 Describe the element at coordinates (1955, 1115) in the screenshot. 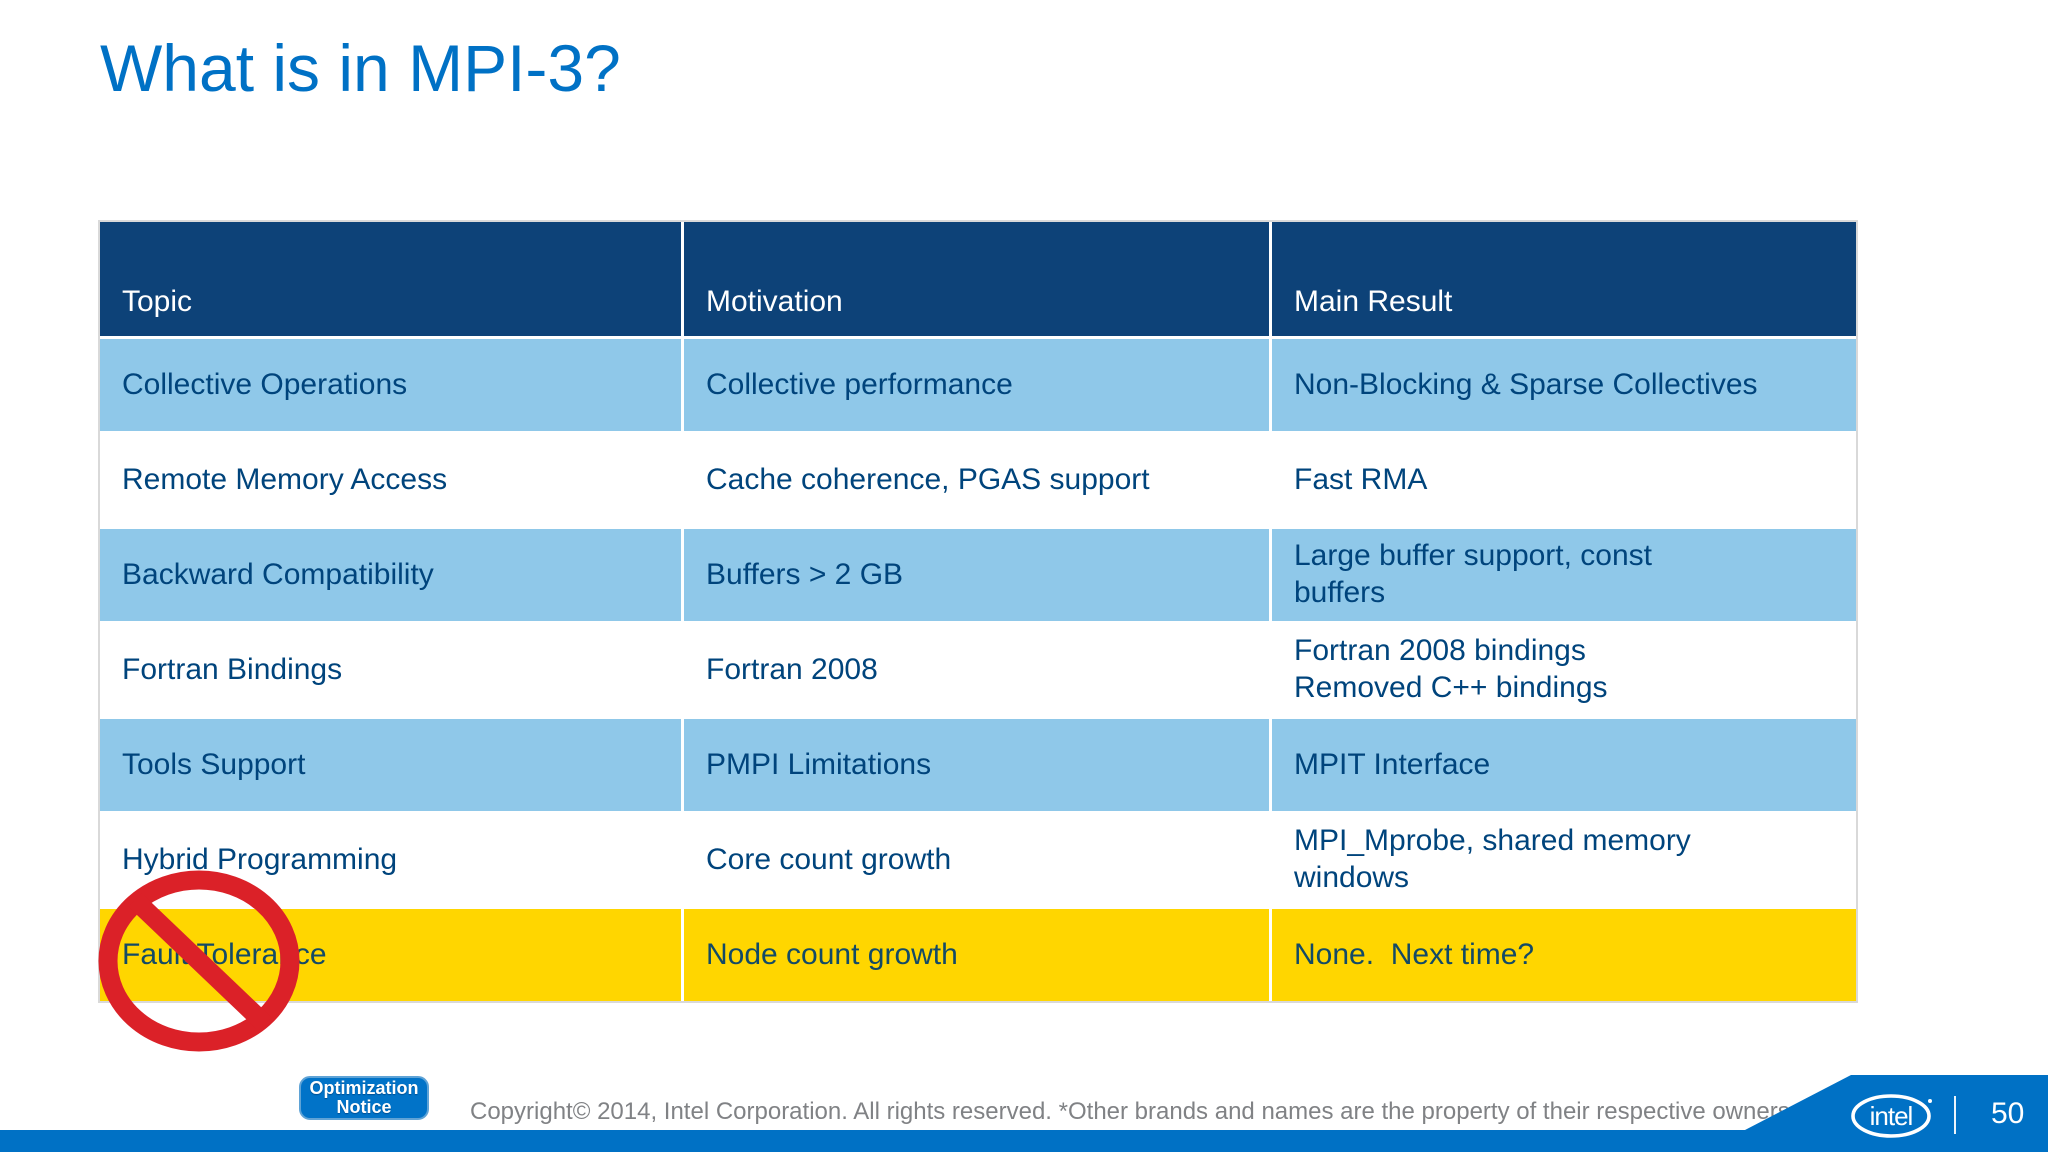

I see `footer-divider-line` at that location.